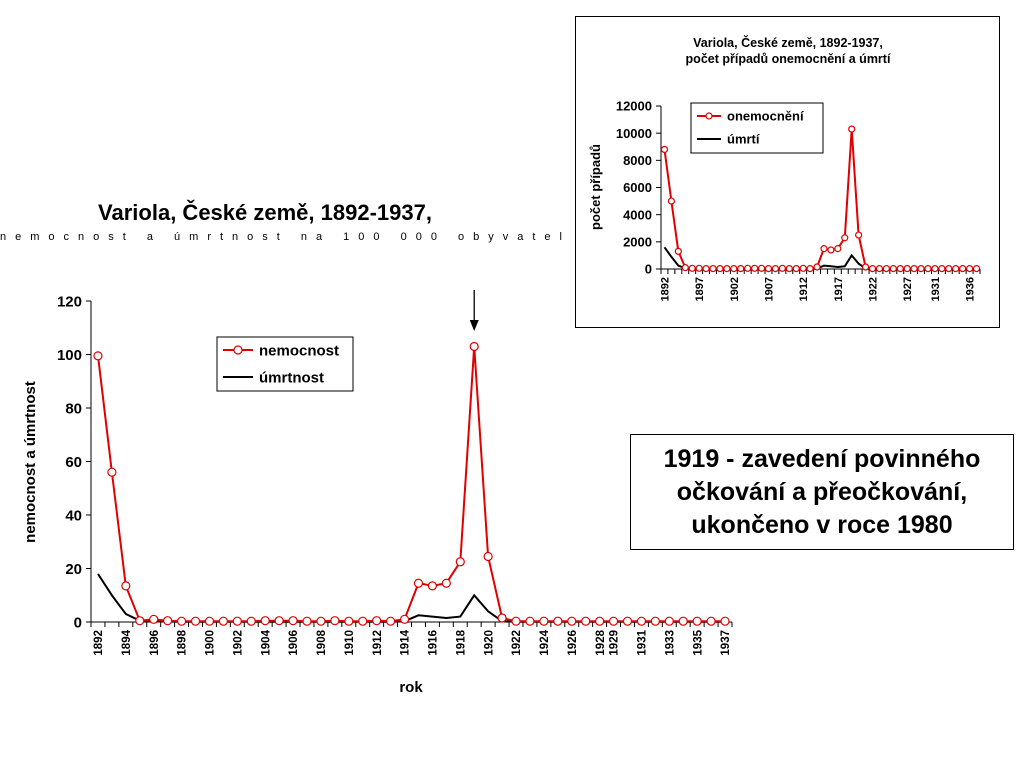 The height and width of the screenshot is (768, 1024). What do you see at coordinates (637, 187) in the screenshot?
I see `inset-y-tick-label: 6000` at bounding box center [637, 187].